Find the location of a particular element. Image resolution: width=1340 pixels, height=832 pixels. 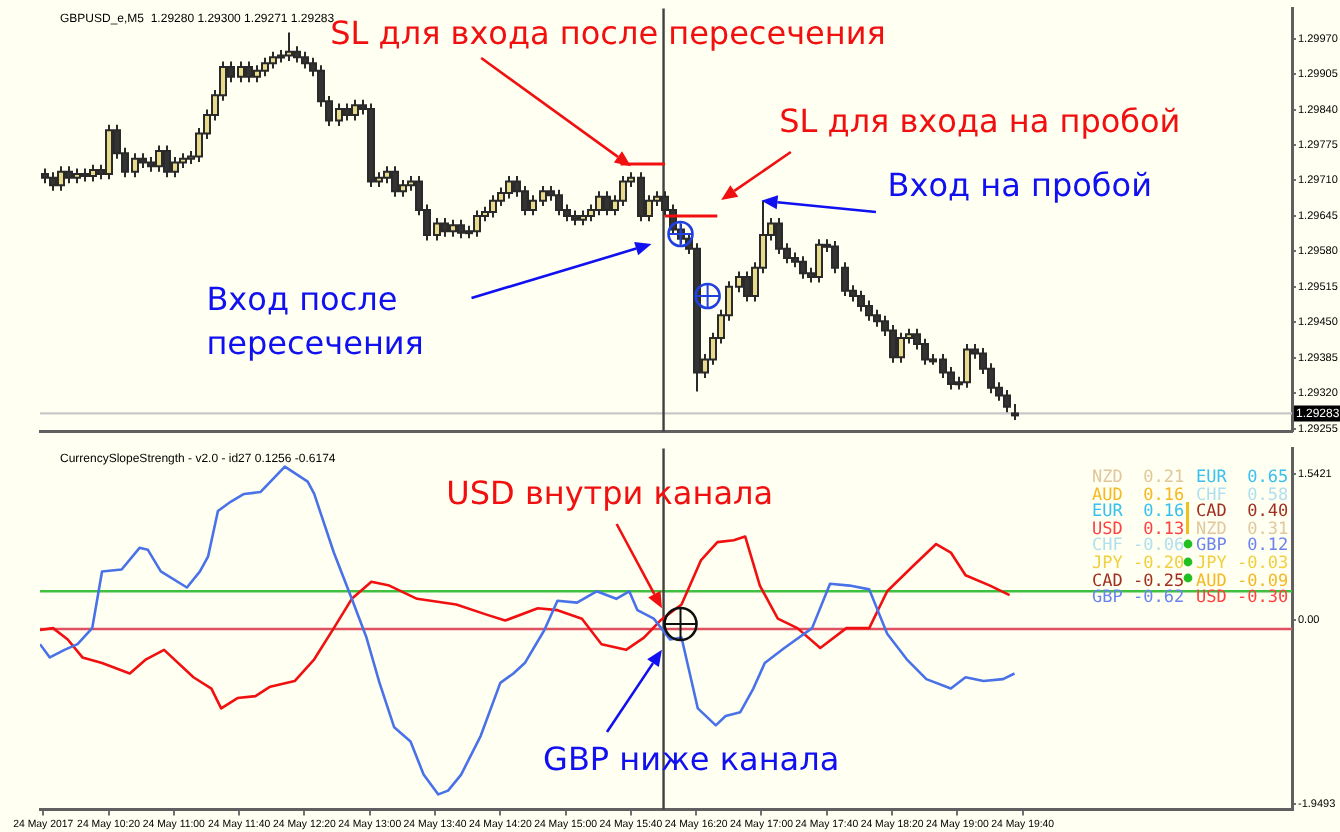

annotation: AUD 0.16 is located at coordinates (1138, 495).